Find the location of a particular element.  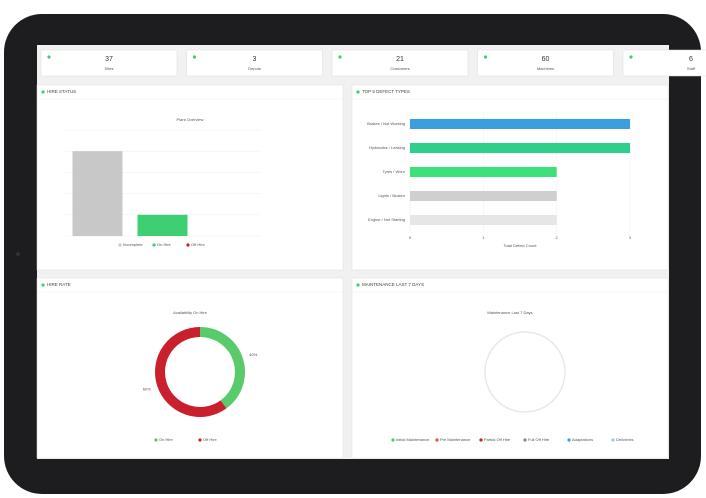

panel-title: MAINTENANCE LAST 7 DAYS is located at coordinates (393, 284).